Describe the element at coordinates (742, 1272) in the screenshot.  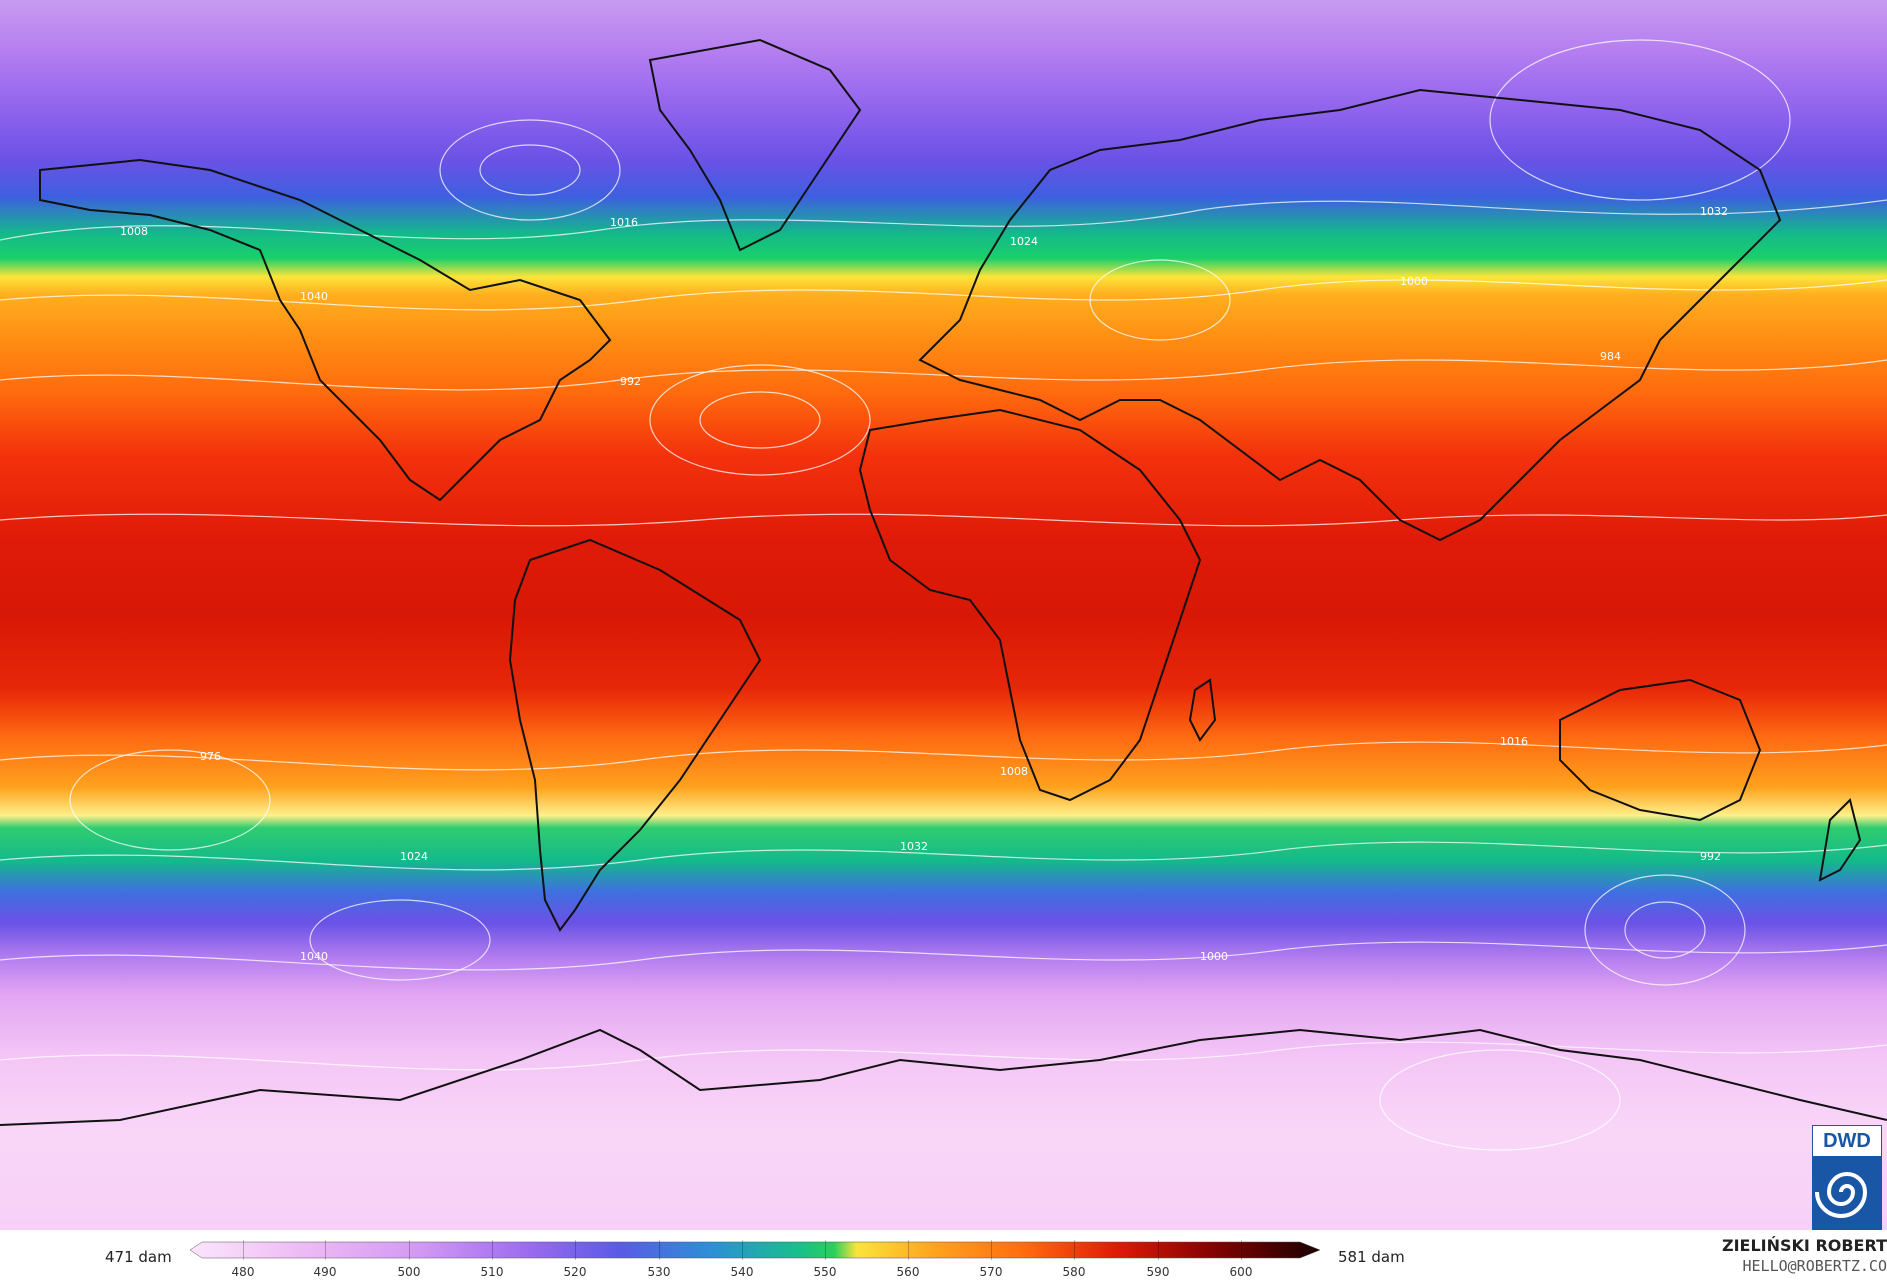
I see `colorbar-tick-label: 540` at that location.